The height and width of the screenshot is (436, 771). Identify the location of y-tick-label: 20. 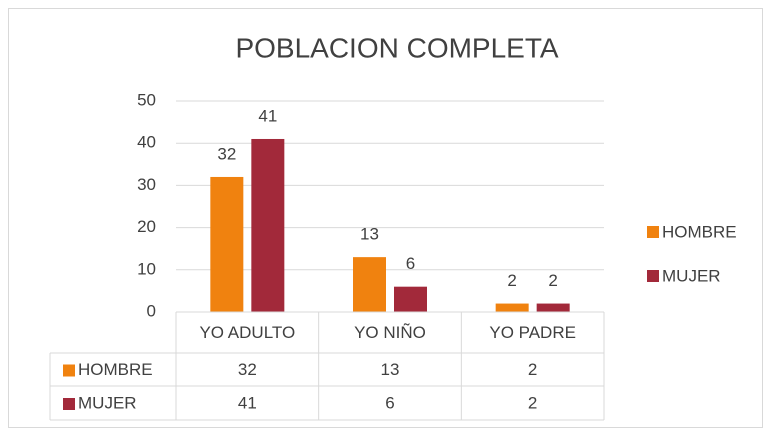
(146, 226).